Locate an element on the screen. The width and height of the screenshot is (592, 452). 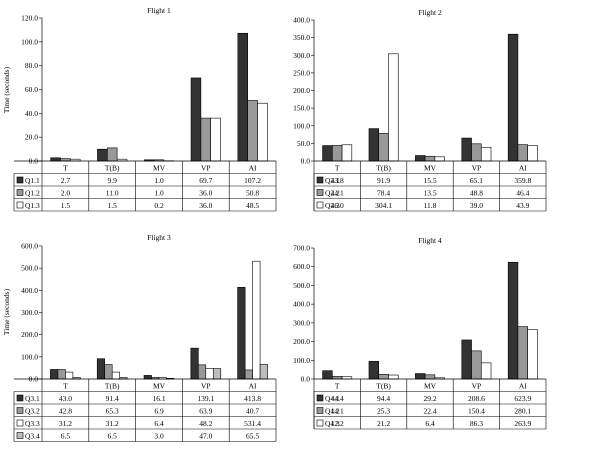
data-label: 48.8 is located at coordinates (476, 193).